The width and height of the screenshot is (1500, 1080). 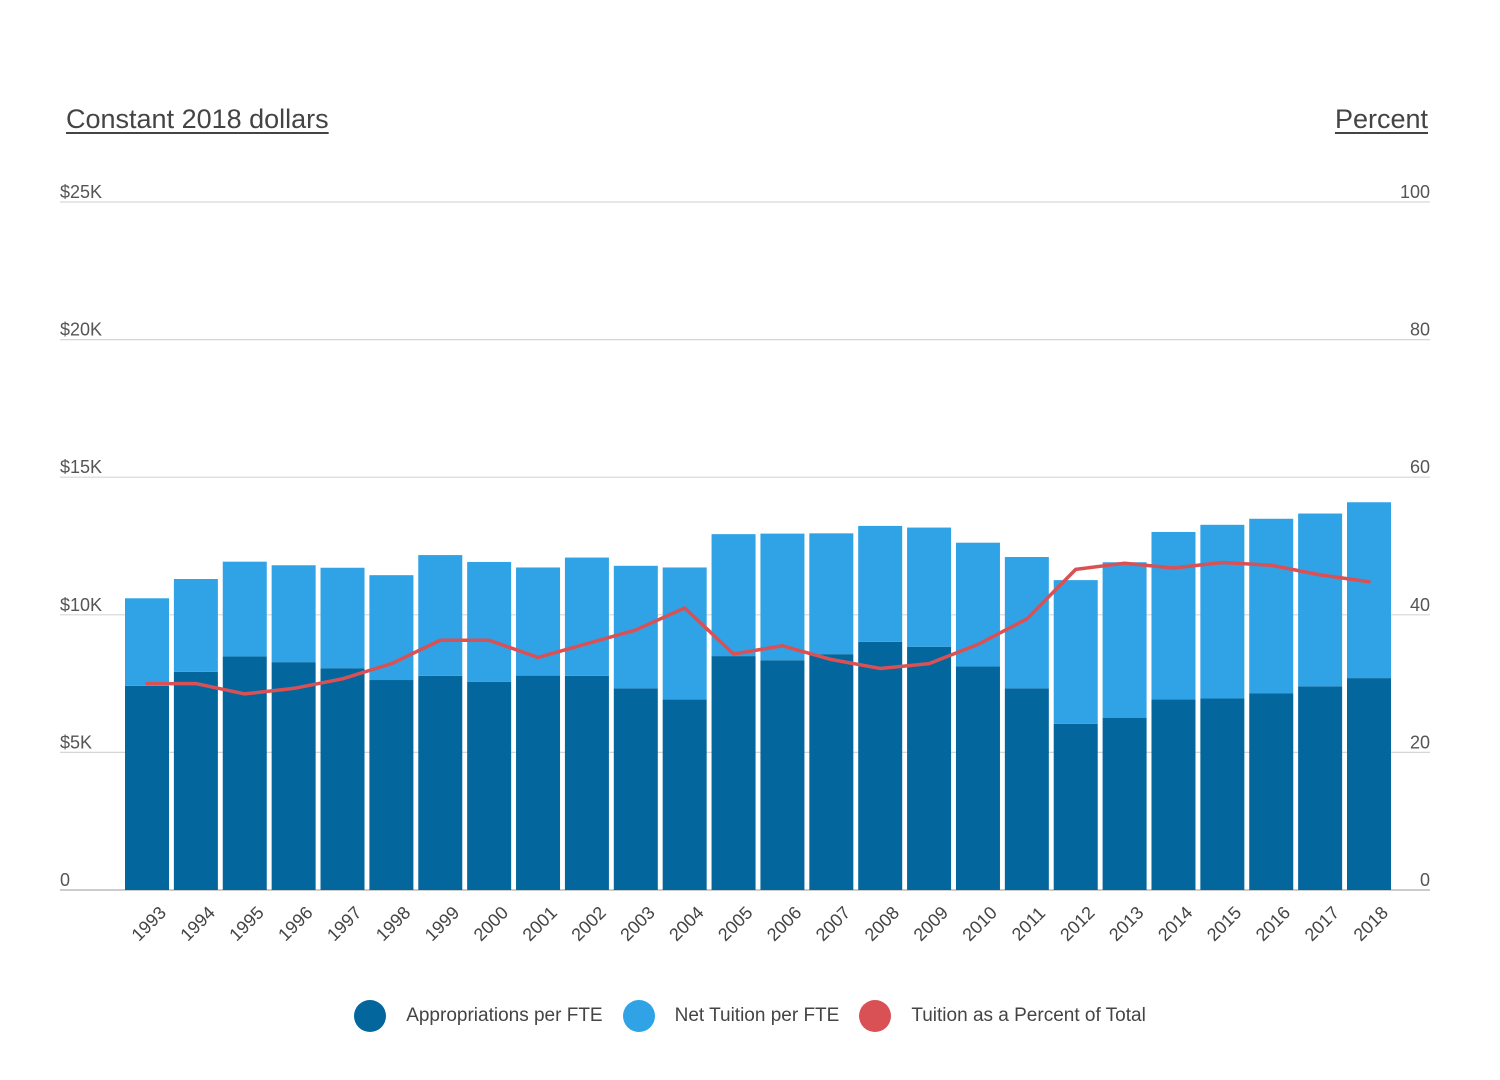 I want to click on category-label: 2008, so click(x=882, y=924).